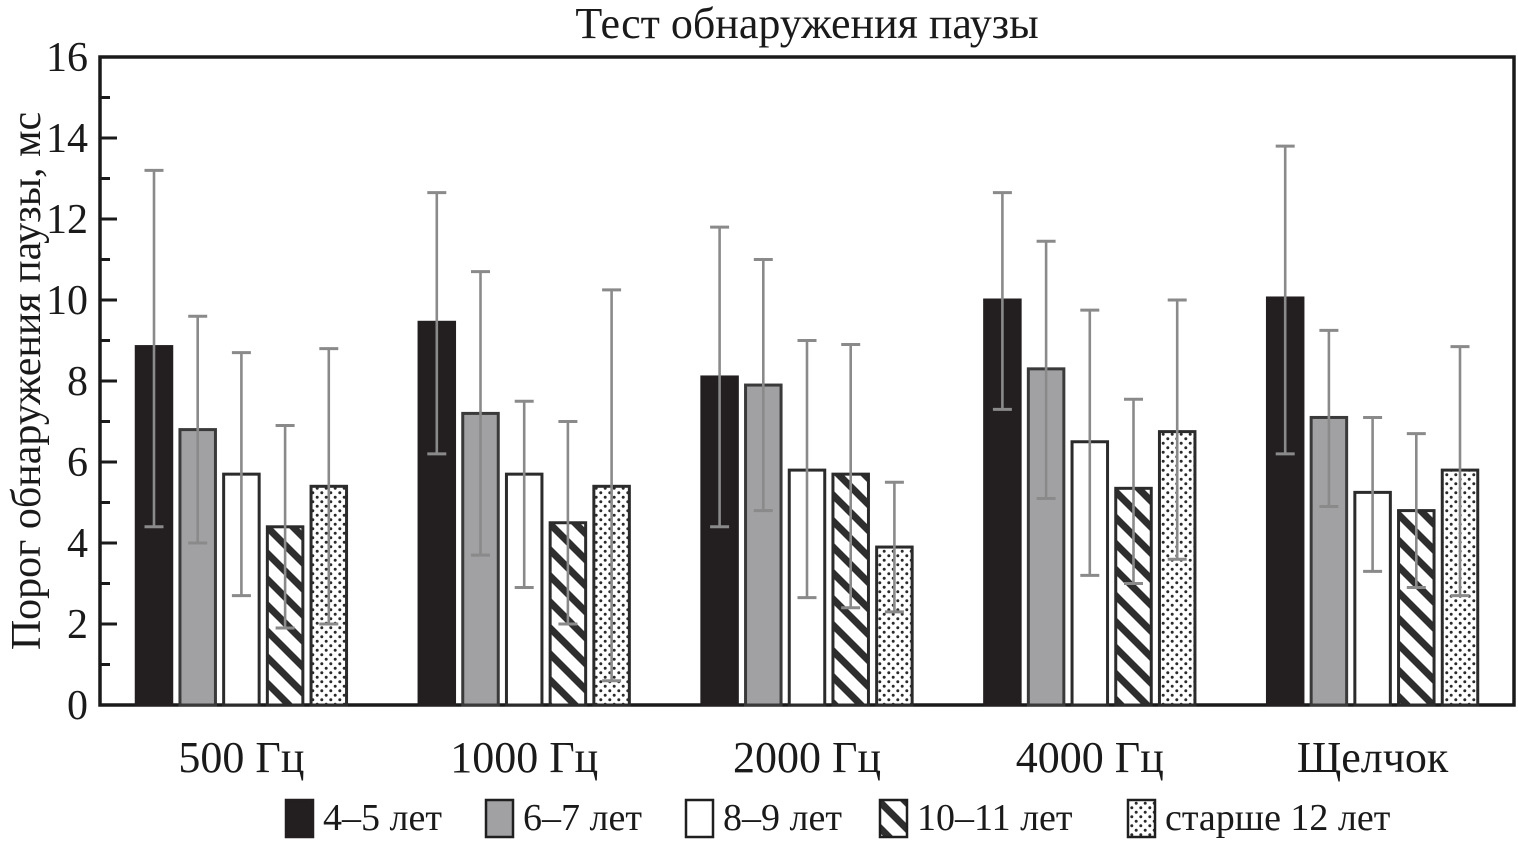  I want to click on legend-swatch-solid-gray, so click(499, 818).